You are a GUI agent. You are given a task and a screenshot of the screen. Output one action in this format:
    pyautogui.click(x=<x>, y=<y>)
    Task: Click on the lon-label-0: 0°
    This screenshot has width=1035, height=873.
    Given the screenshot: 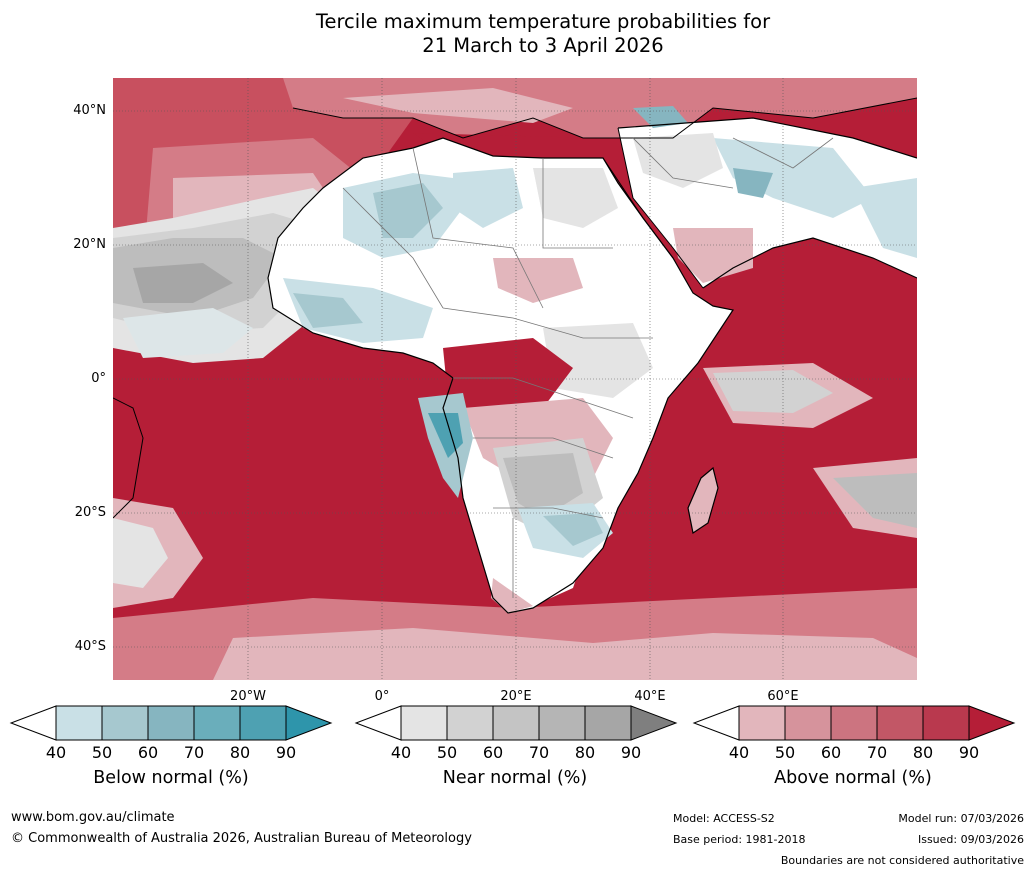 What is the action you would take?
    pyautogui.click(x=382, y=696)
    